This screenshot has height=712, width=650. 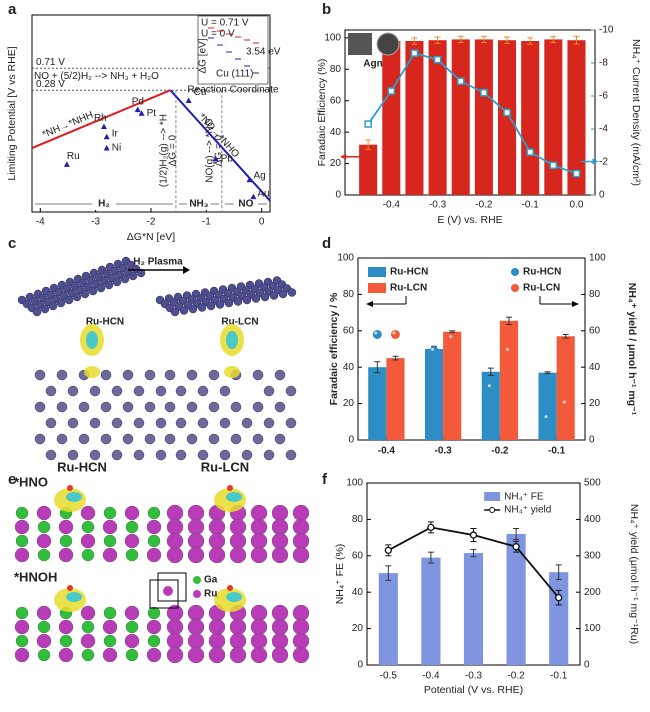 I want to click on point-label: Ni, so click(x=116, y=148).